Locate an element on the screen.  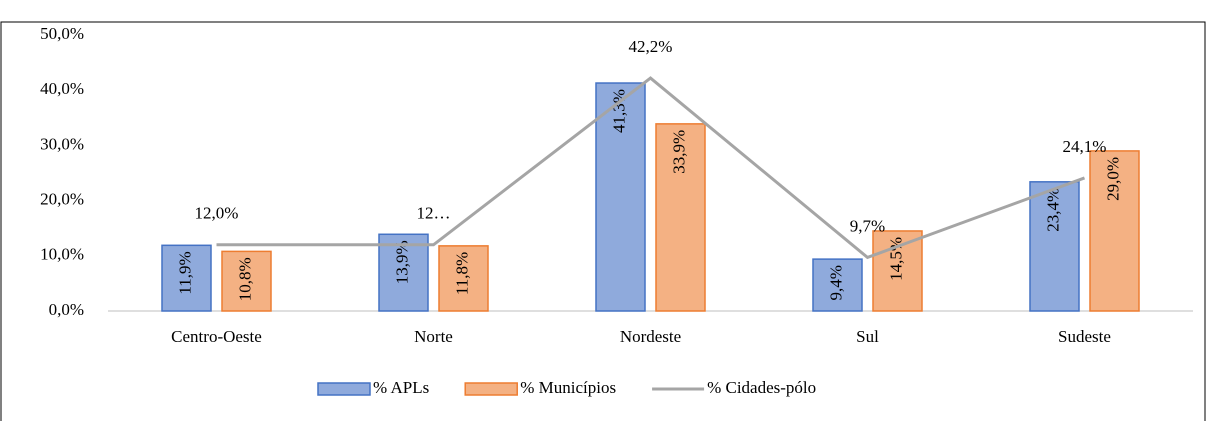
x-tick-label: Centro-Oeste is located at coordinates (216, 336).